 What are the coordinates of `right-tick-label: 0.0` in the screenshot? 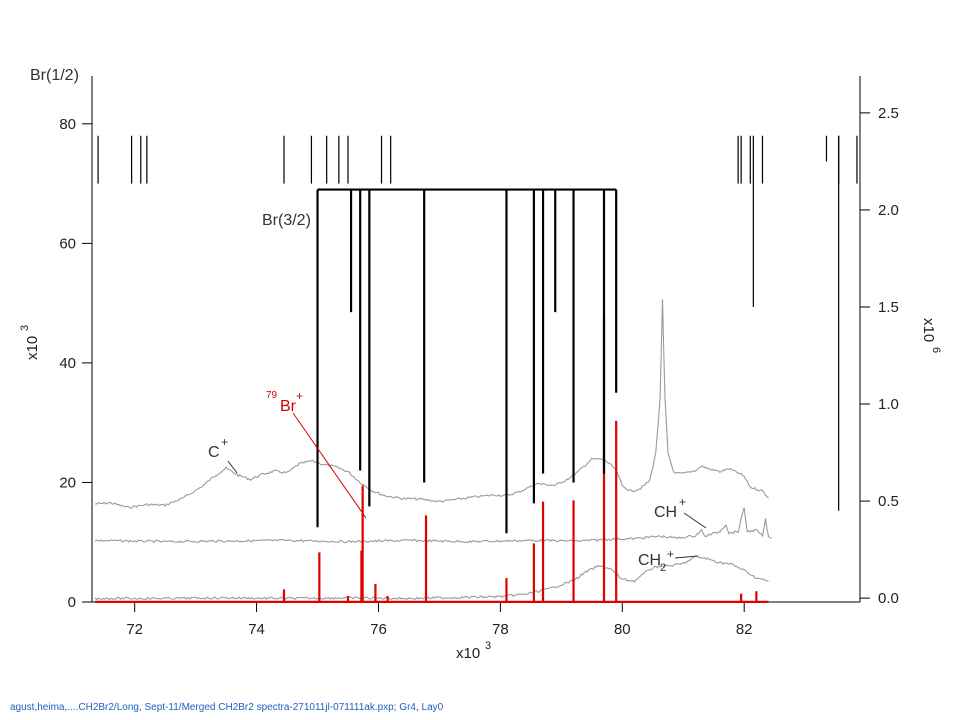 It's located at (888, 598).